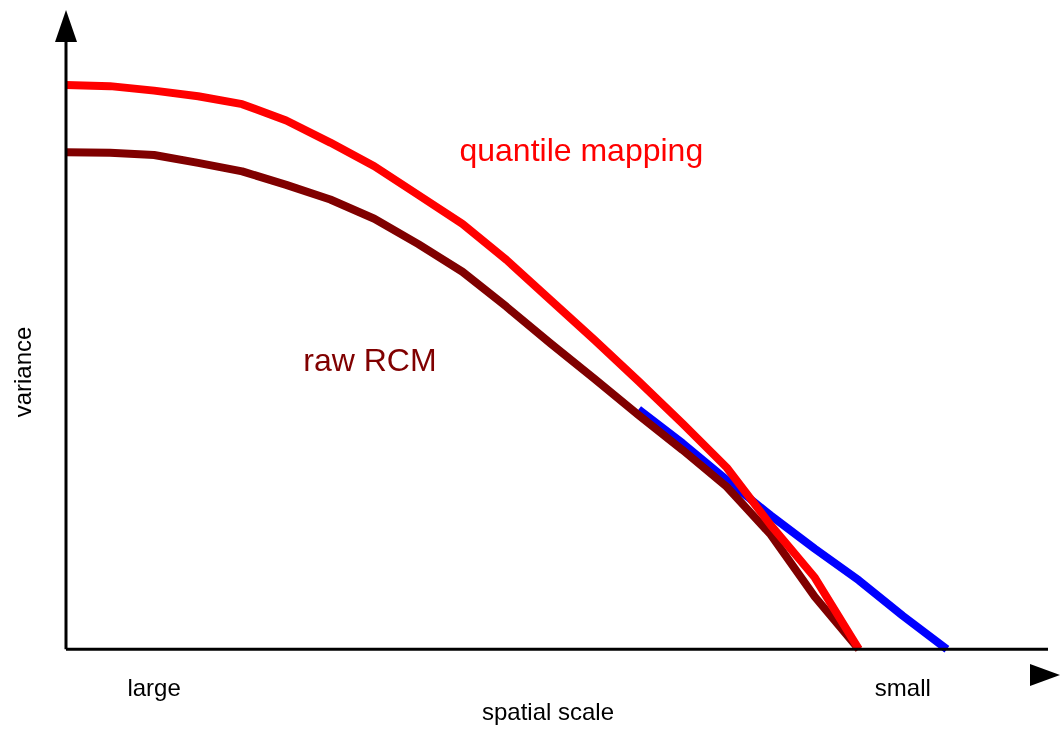 The height and width of the screenshot is (730, 1061). I want to click on x-tick-label: large, so click(154, 688).